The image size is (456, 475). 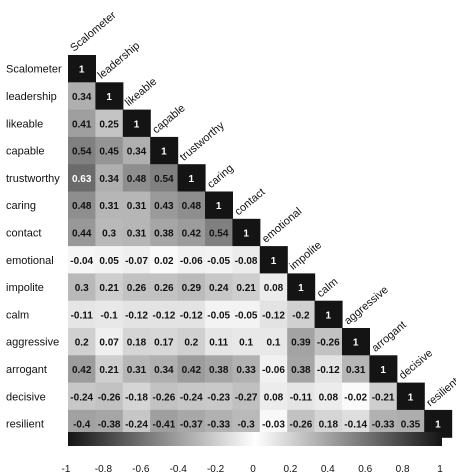 I want to click on row-label: capable, so click(x=25, y=152).